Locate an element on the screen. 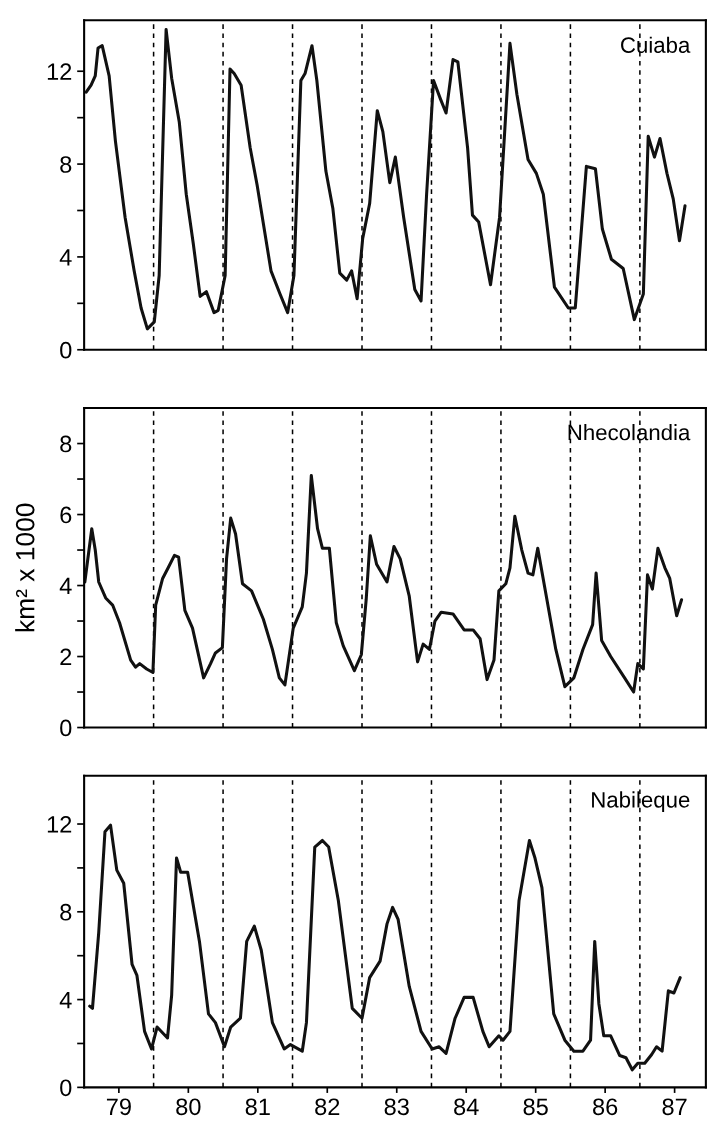 The width and height of the screenshot is (713, 1121). x-tick-label: 79 is located at coordinates (118, 1107).